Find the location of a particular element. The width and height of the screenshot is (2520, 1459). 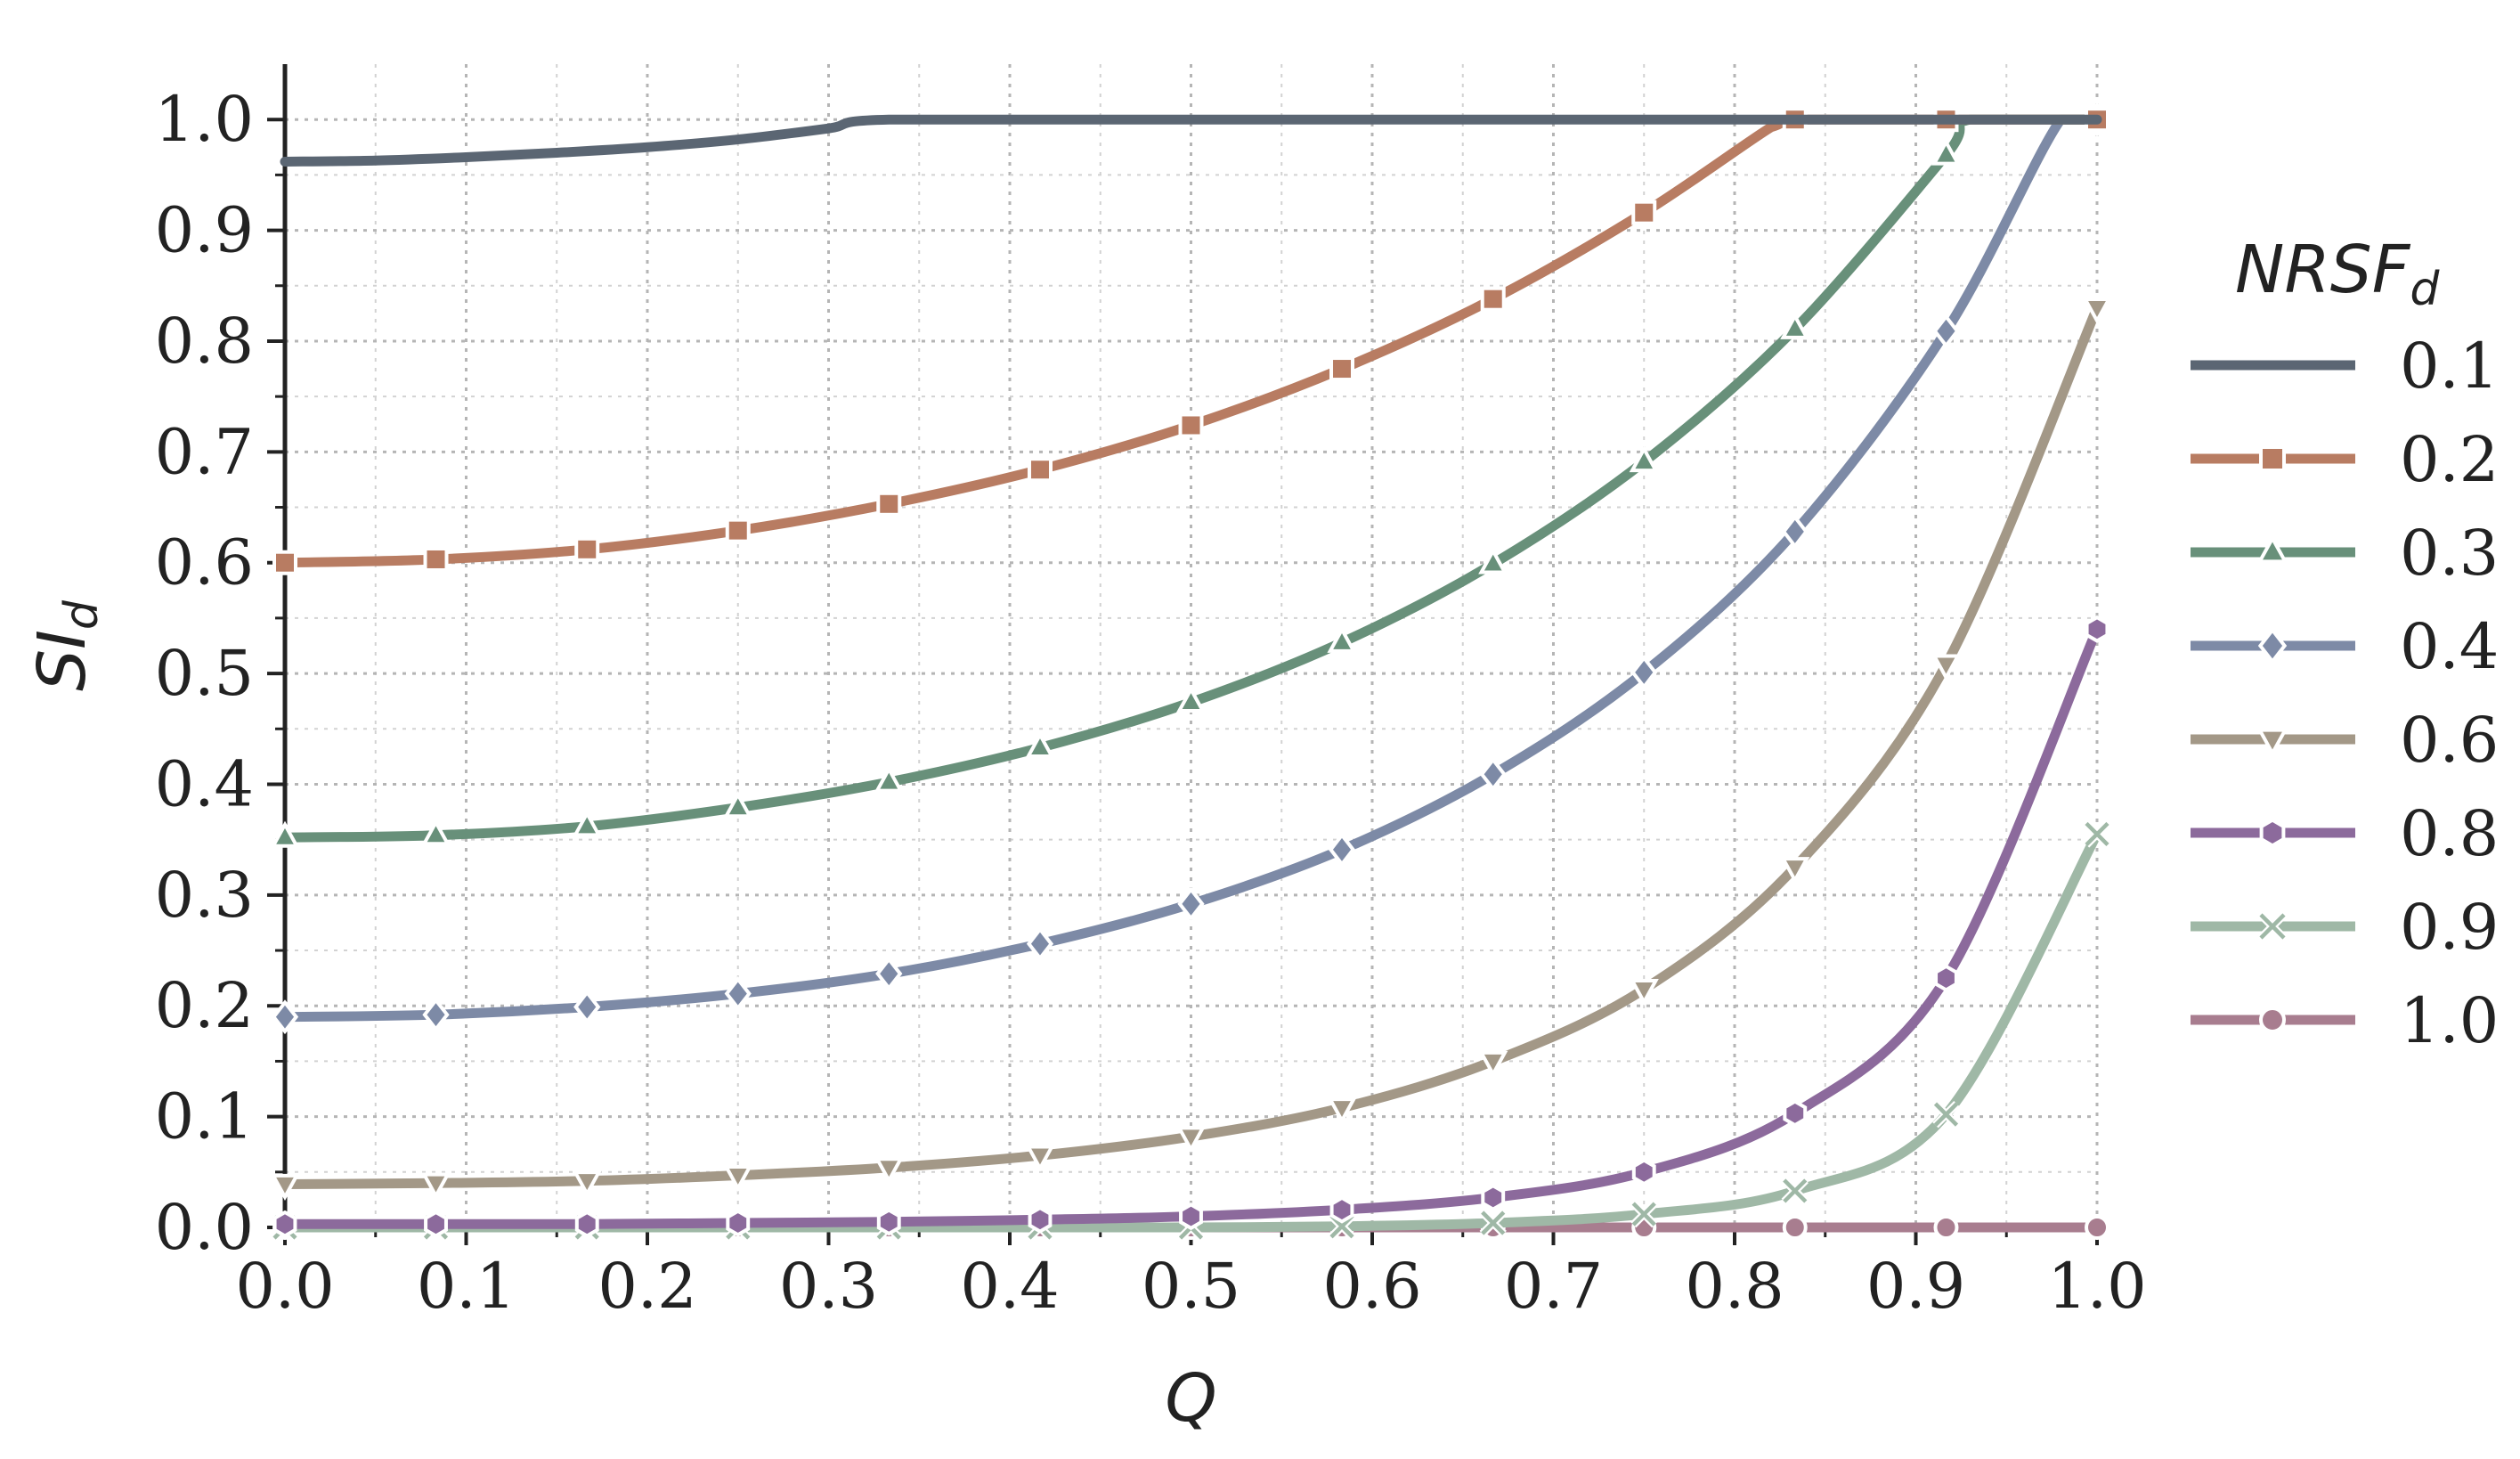

legend-label: 0.1 is located at coordinates (2449, 367).